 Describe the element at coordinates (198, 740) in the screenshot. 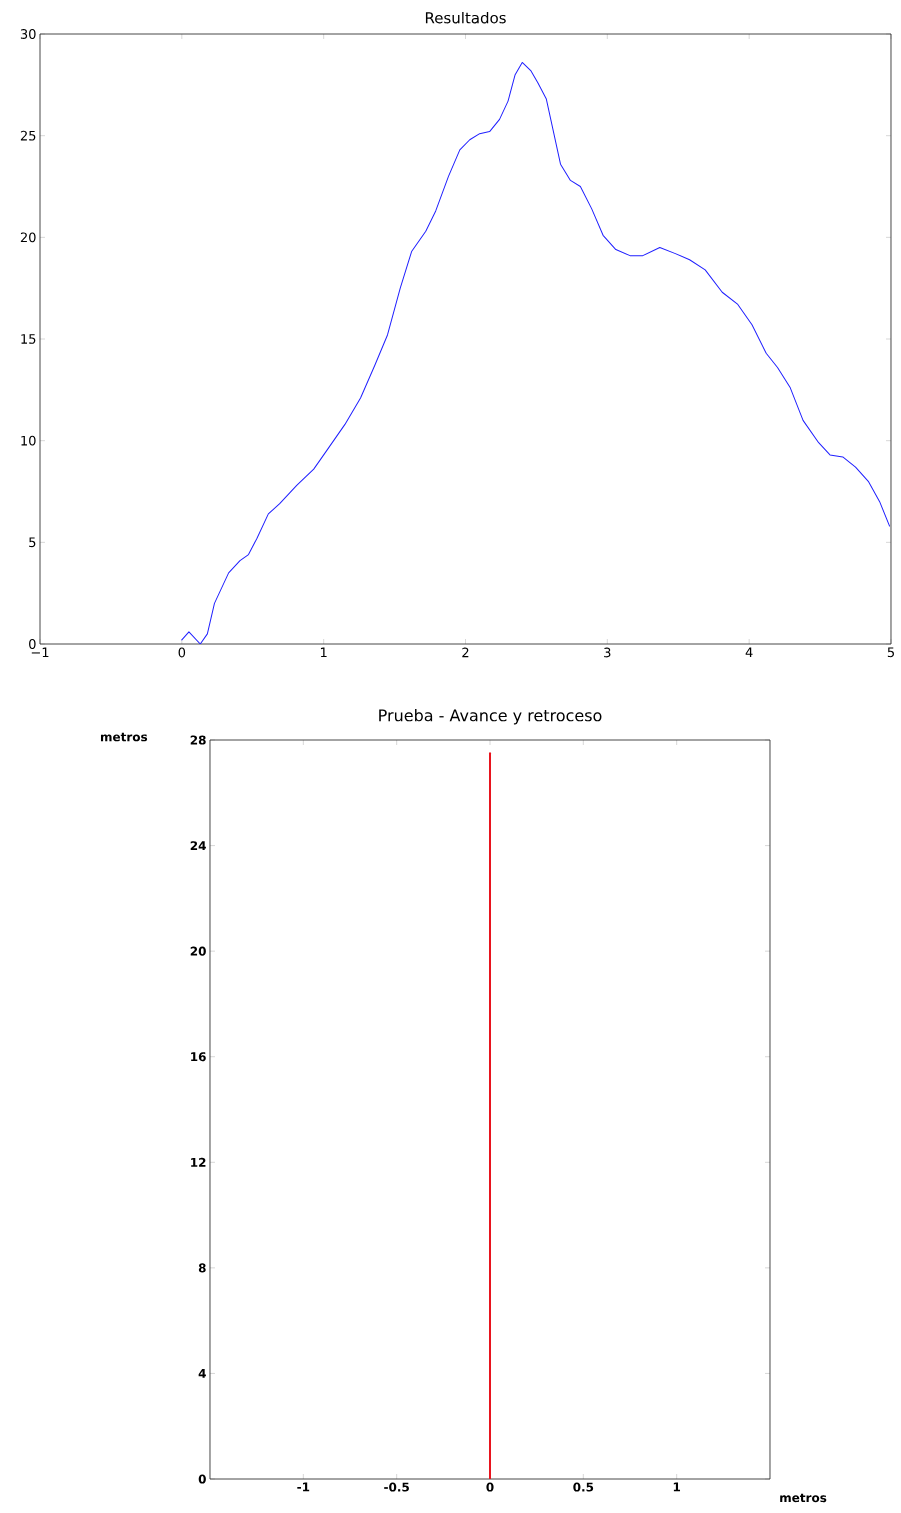

I see `y-tick-label: 28` at that location.